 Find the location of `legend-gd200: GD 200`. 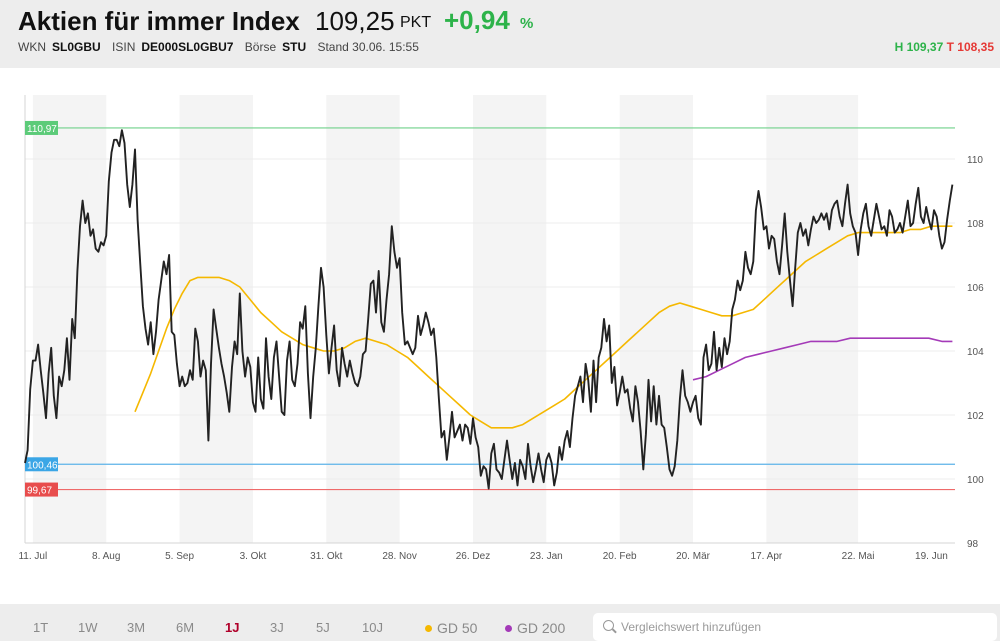

legend-gd200: GD 200 is located at coordinates (535, 628).